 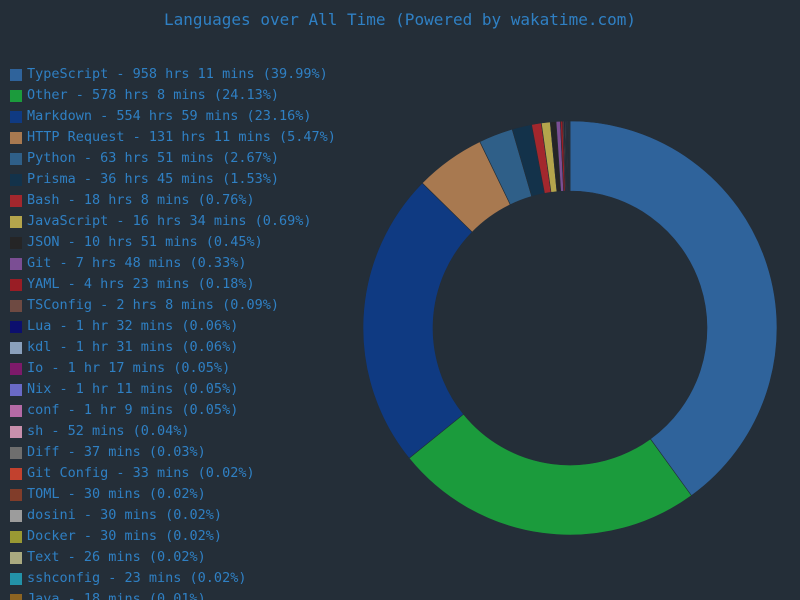 I want to click on legend-item: Diff - 37 mins (0.03%), so click(x=180, y=452).